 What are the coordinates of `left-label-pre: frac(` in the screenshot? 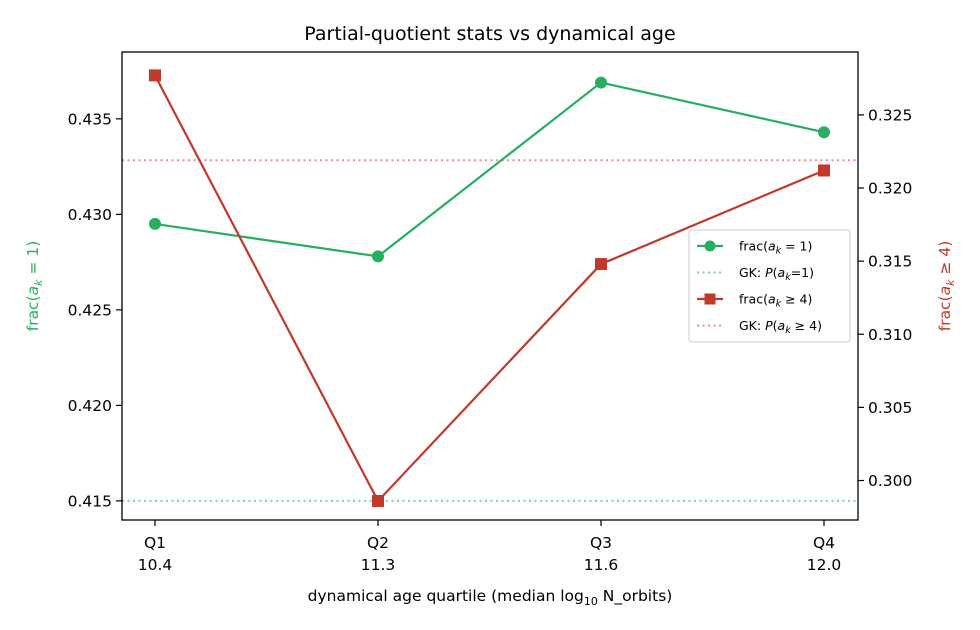 It's located at (33, 313).